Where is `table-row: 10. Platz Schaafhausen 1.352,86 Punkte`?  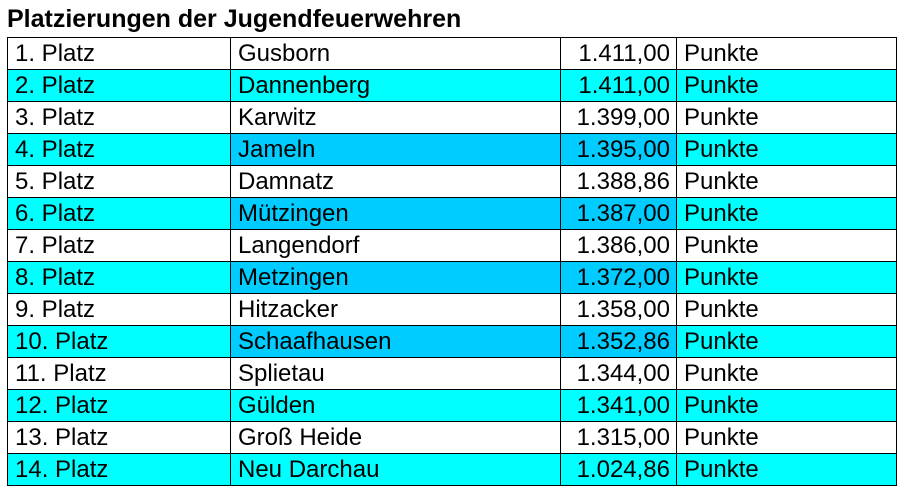
table-row: 10. Platz Schaafhausen 1.352,86 Punkte is located at coordinates (452, 341).